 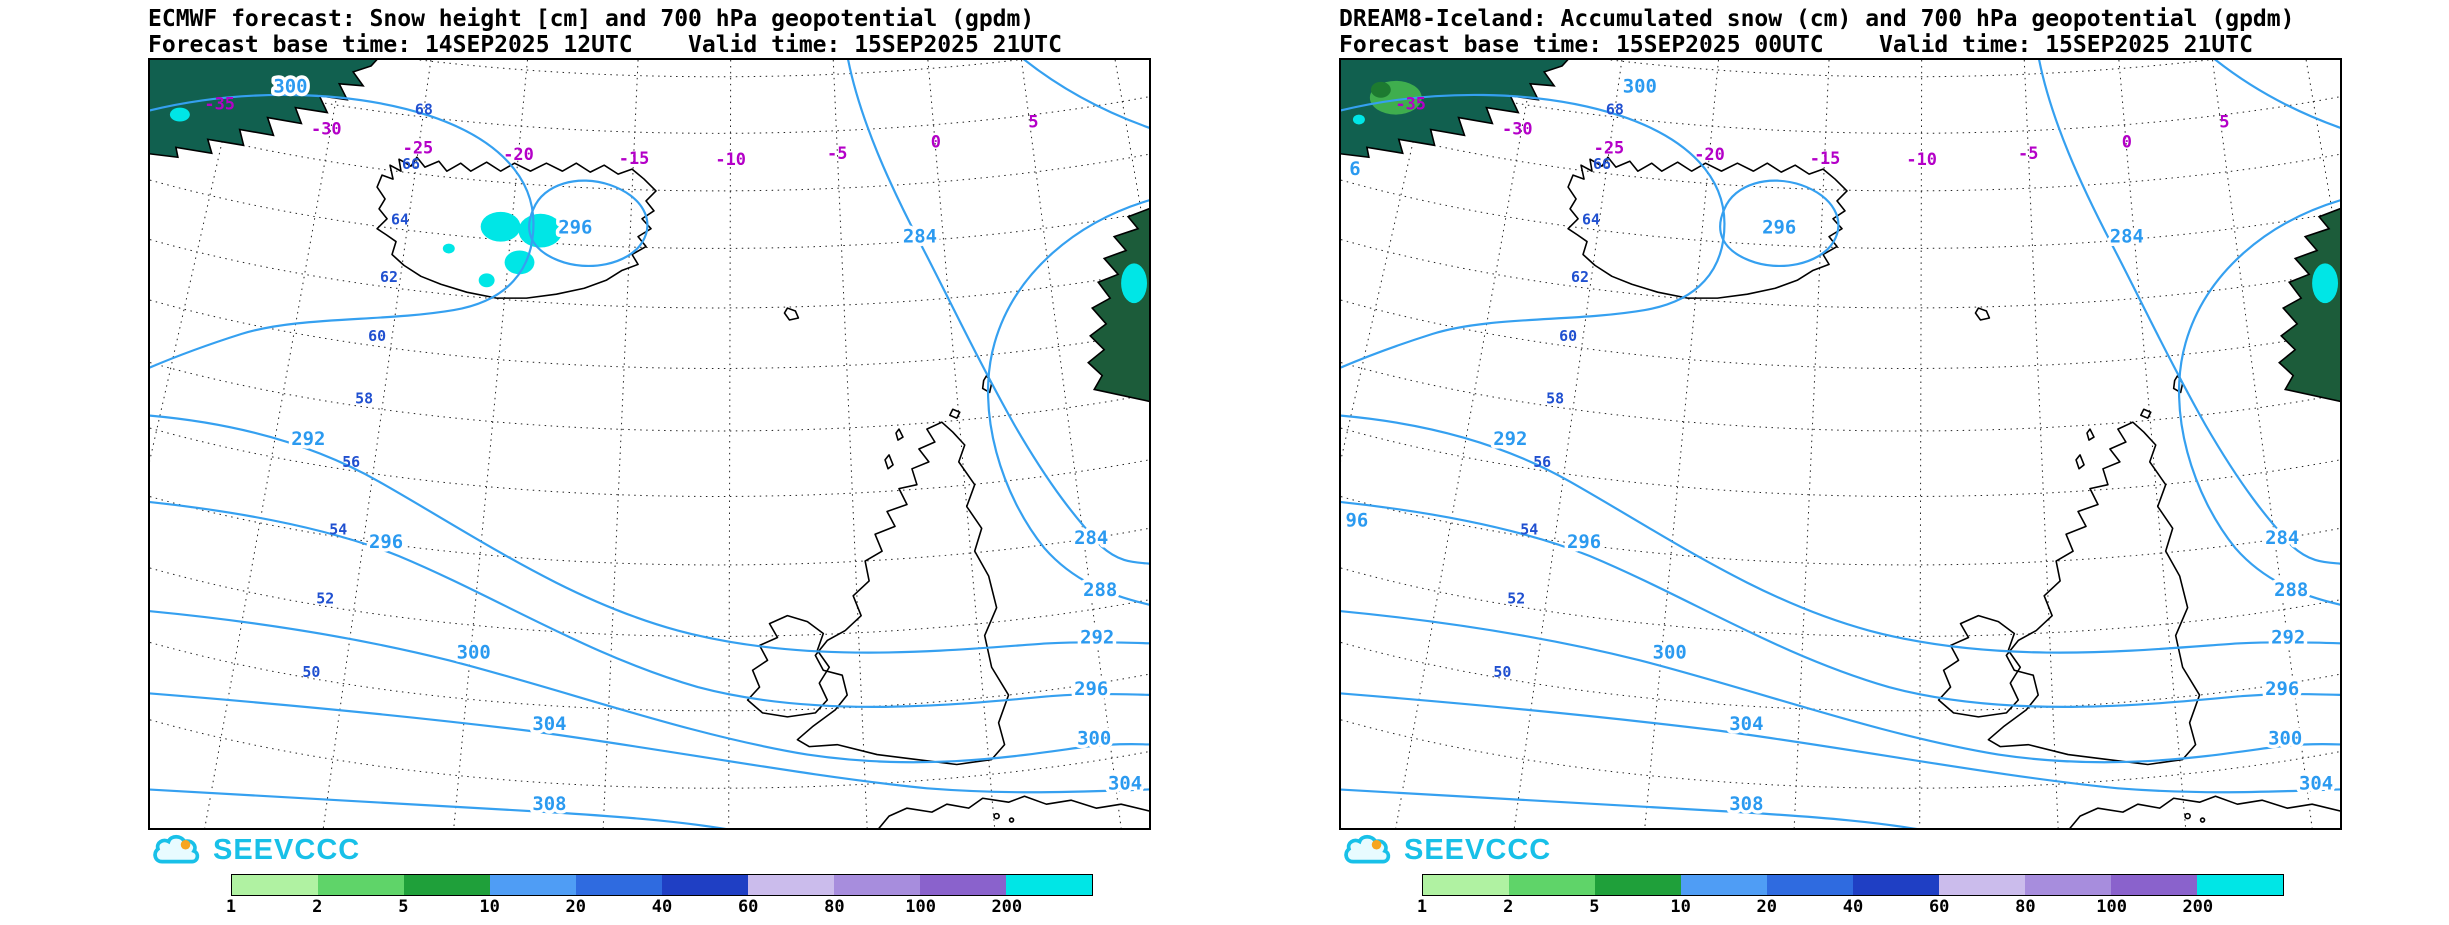 What do you see at coordinates (748, 907) in the screenshot?
I see `legend-tick: 60` at bounding box center [748, 907].